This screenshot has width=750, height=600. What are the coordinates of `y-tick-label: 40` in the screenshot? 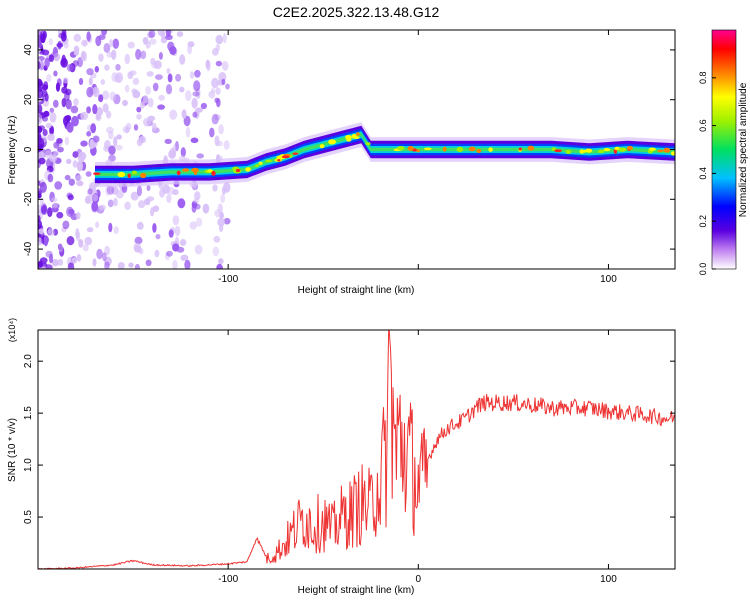 It's located at (28, 50).